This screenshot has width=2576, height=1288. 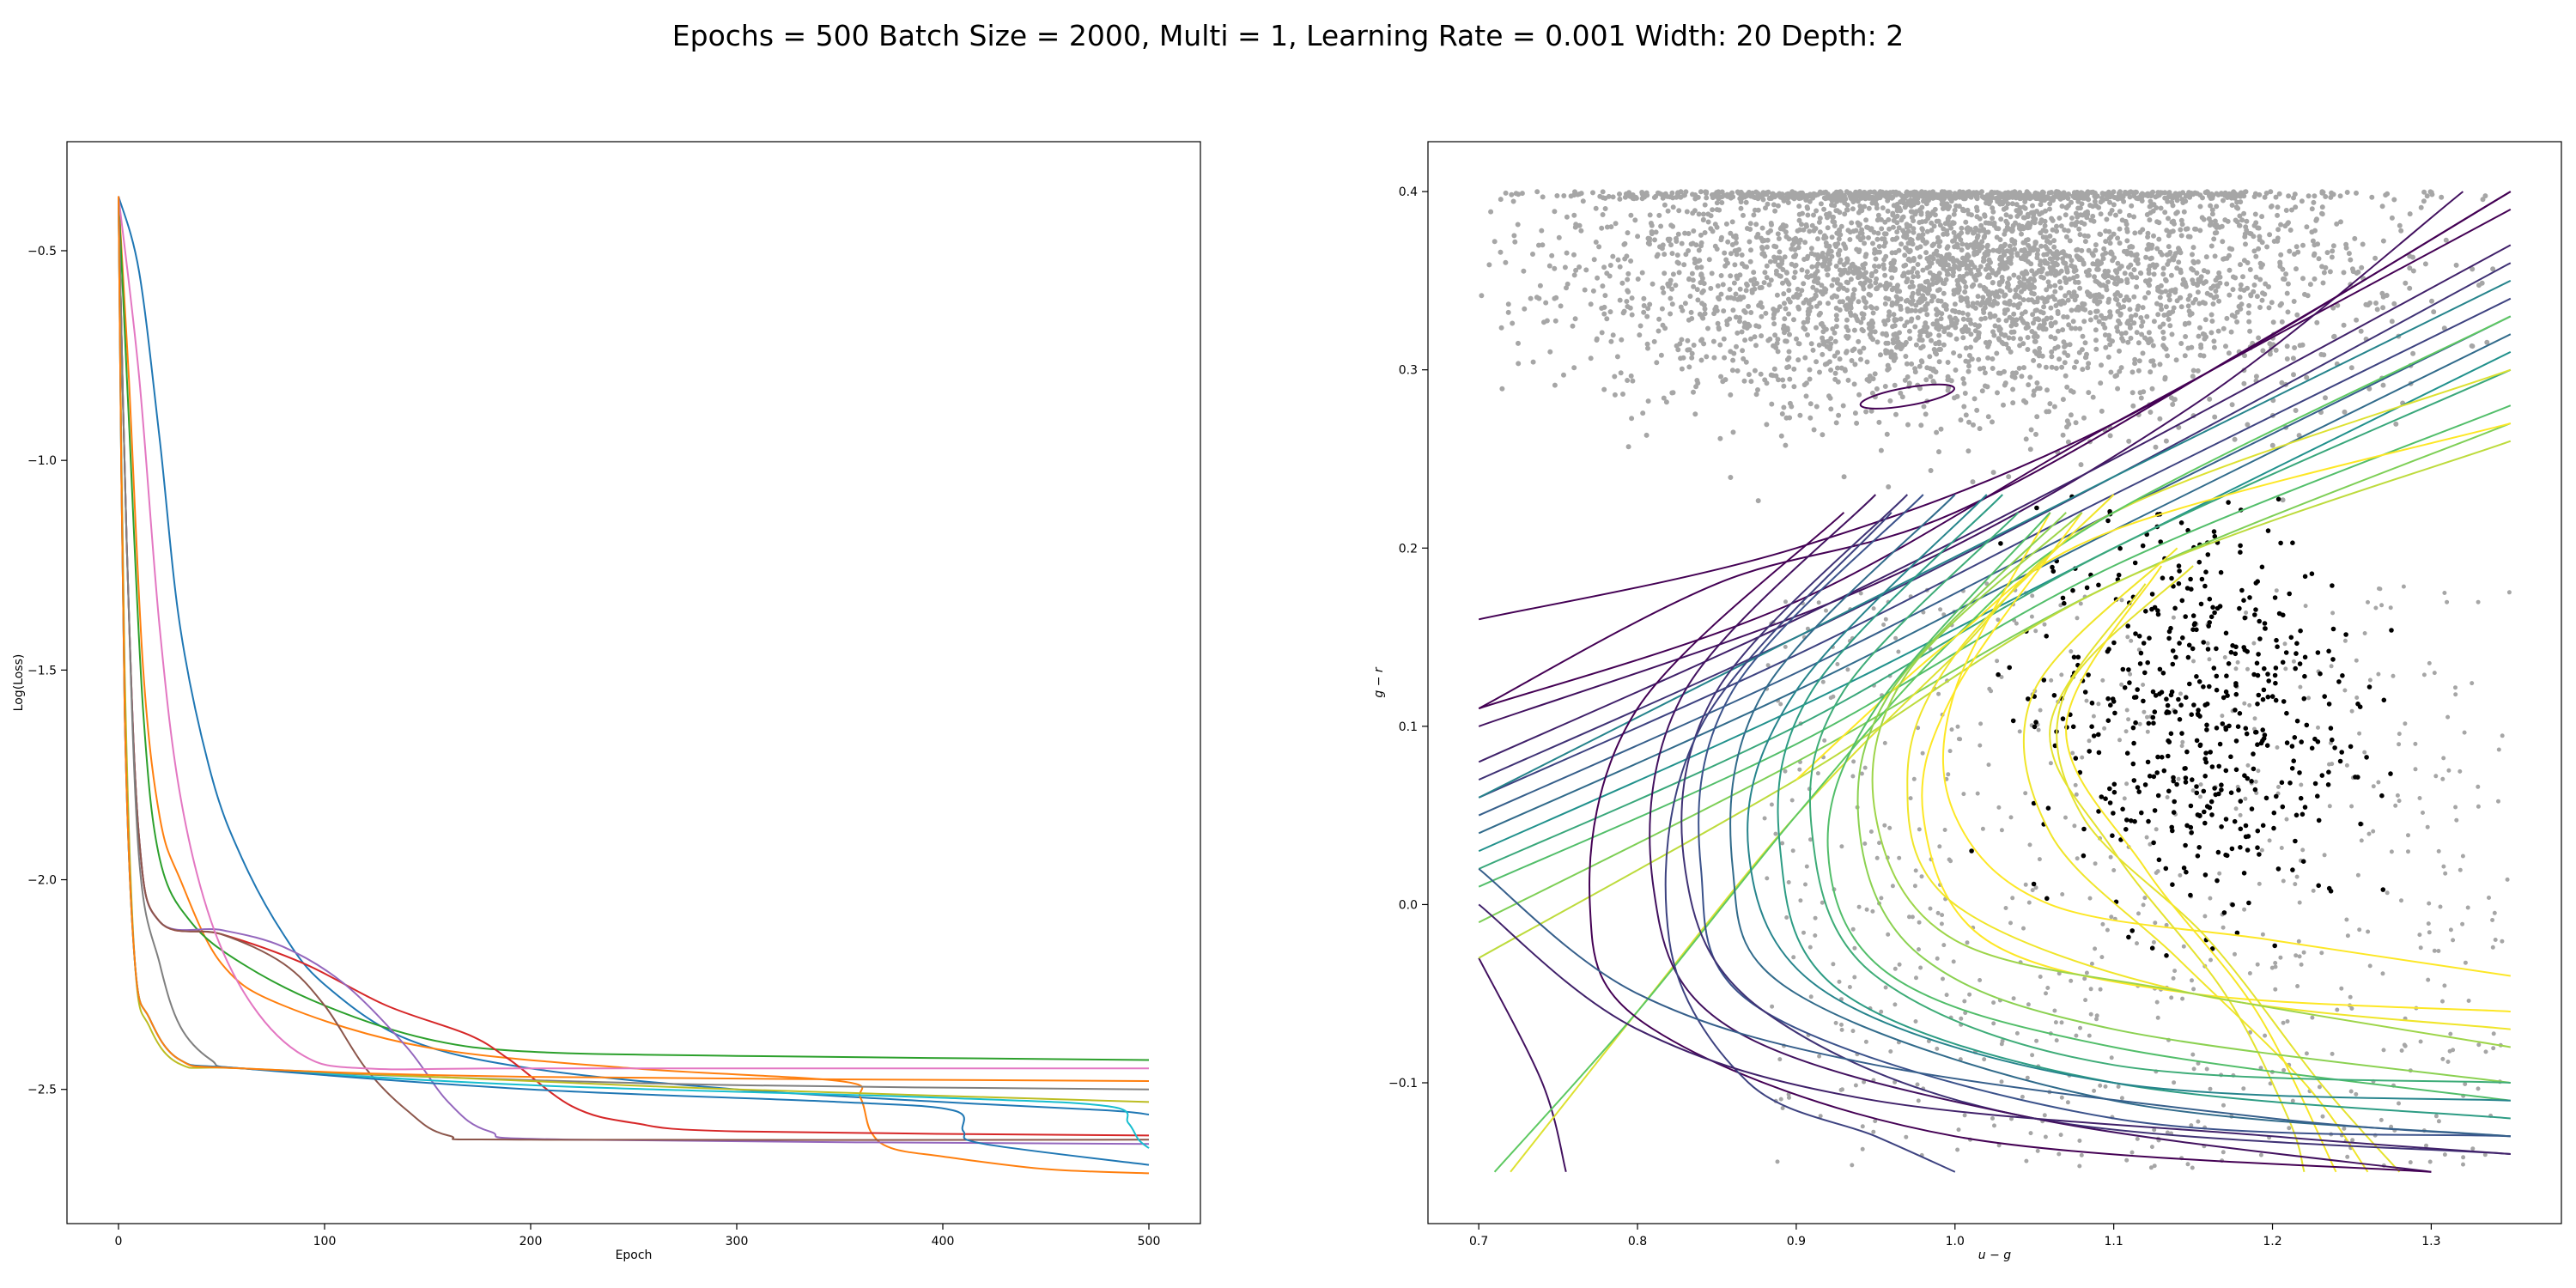 I want to click on loss-y-label: Log(Loss), so click(x=19, y=683).